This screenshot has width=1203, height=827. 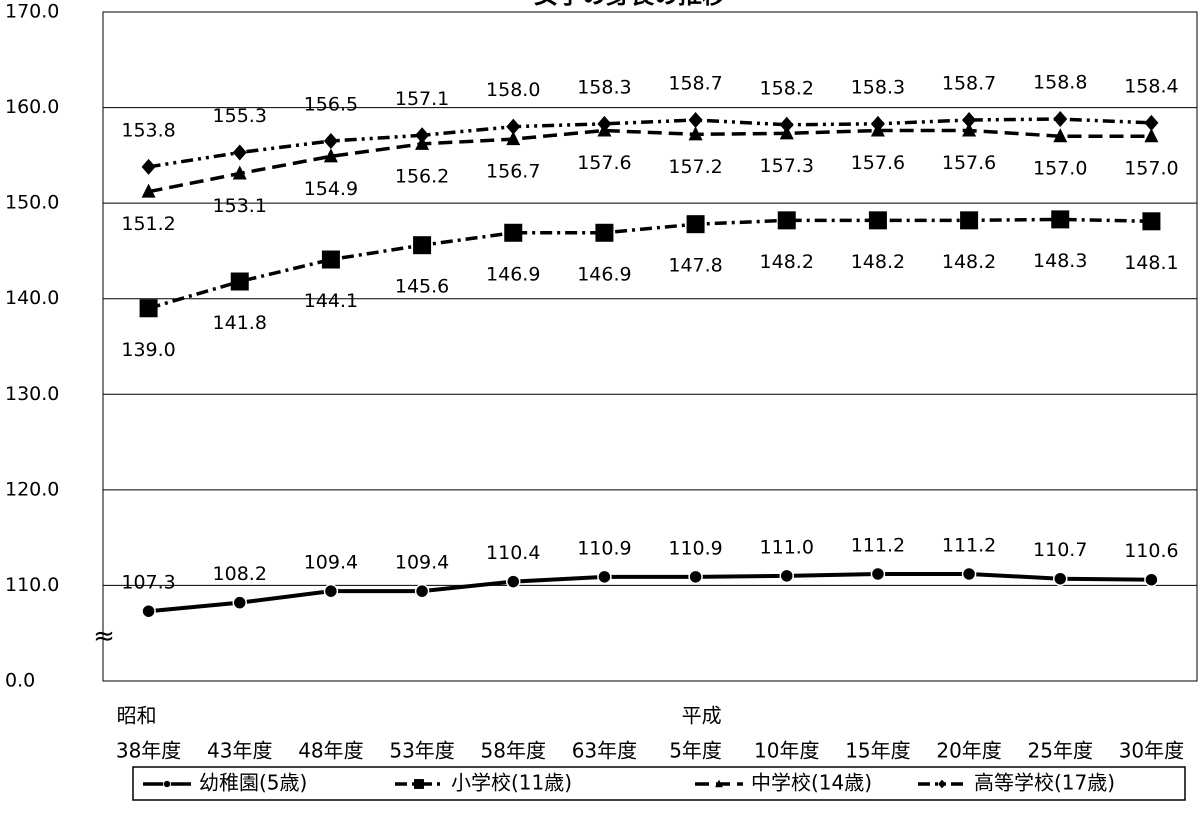 I want to click on legend-label: 幼稚園(5歳), so click(x=253, y=783).